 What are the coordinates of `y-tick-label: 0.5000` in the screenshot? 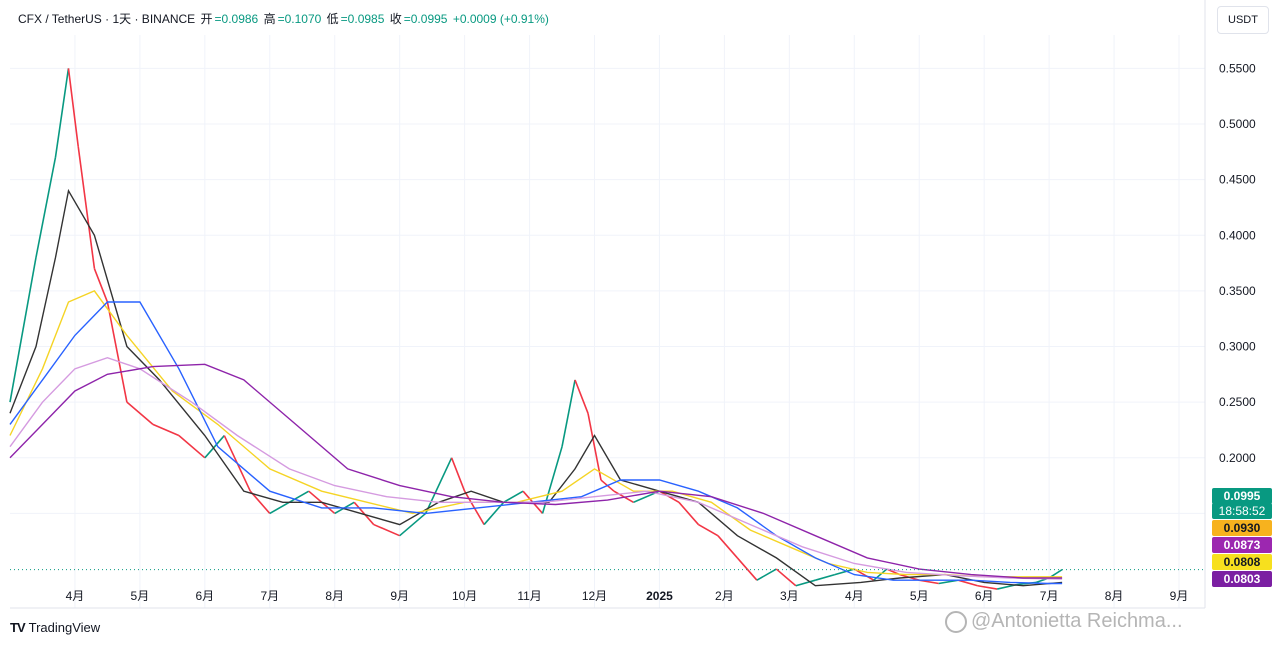 It's located at (1237, 124).